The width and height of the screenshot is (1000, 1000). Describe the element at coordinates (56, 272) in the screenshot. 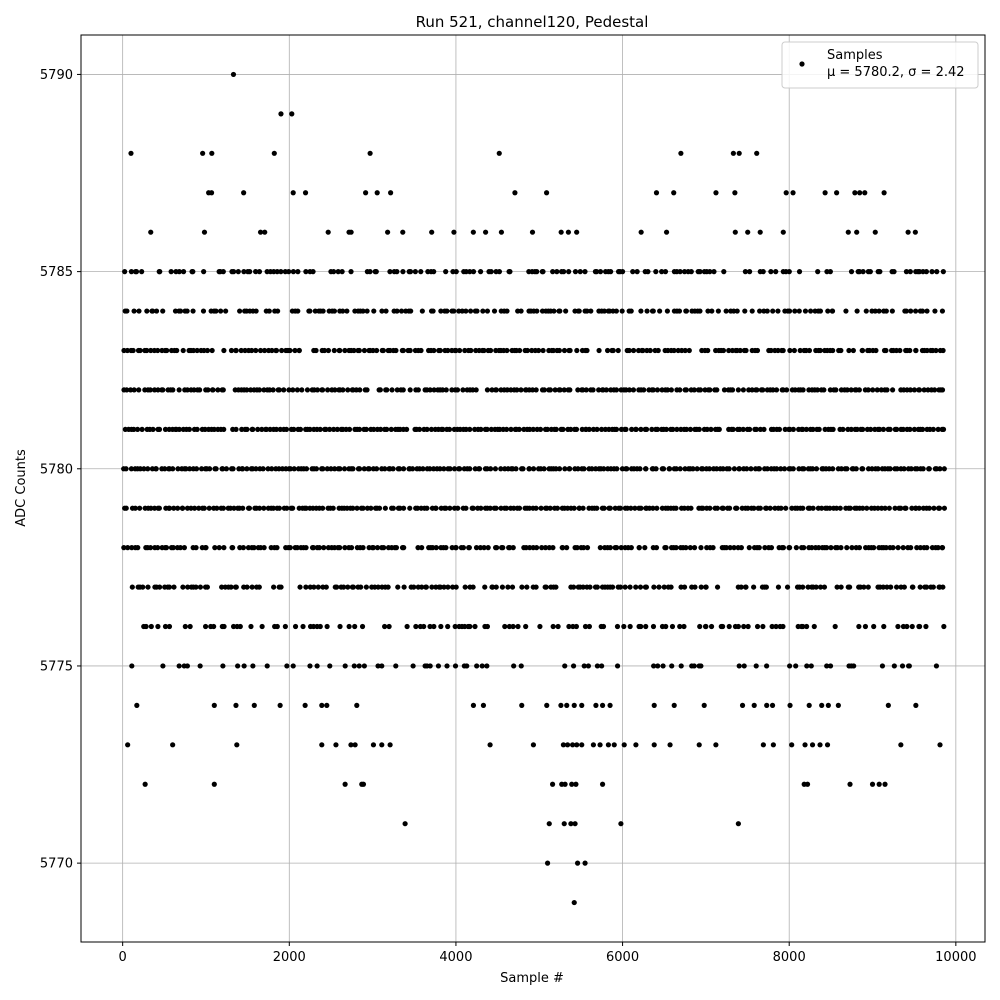

I see `y-tick-label: 5785` at that location.